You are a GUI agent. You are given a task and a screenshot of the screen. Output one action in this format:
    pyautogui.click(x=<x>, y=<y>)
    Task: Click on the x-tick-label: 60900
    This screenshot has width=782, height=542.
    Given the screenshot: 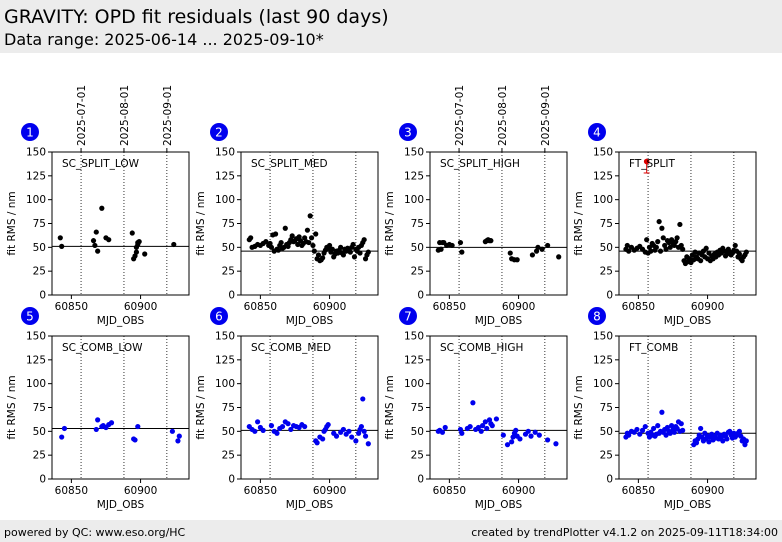 What is the action you would take?
    pyautogui.click(x=707, y=307)
    